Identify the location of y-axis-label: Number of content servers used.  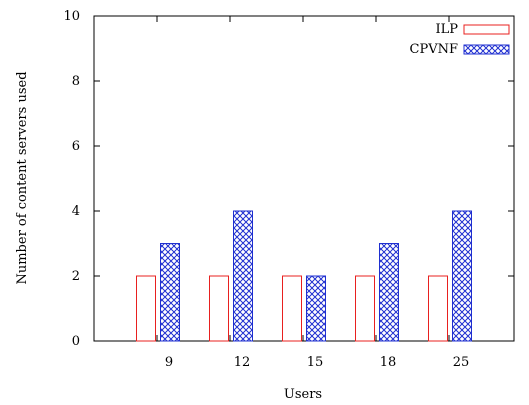
(22, 177).